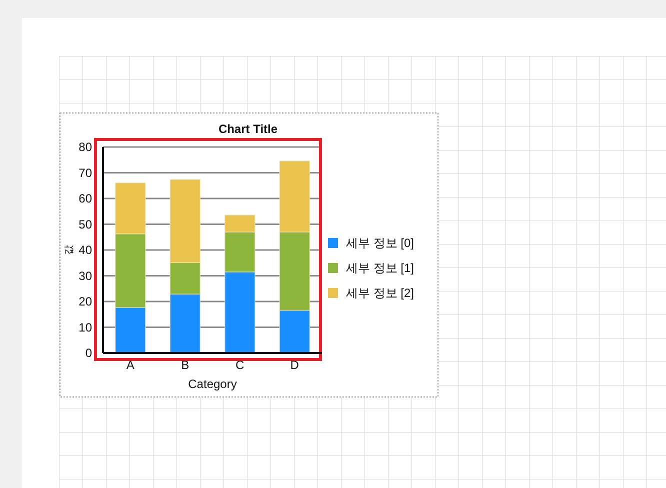 The image size is (666, 488). I want to click on x-tick-label: A, so click(130, 365).